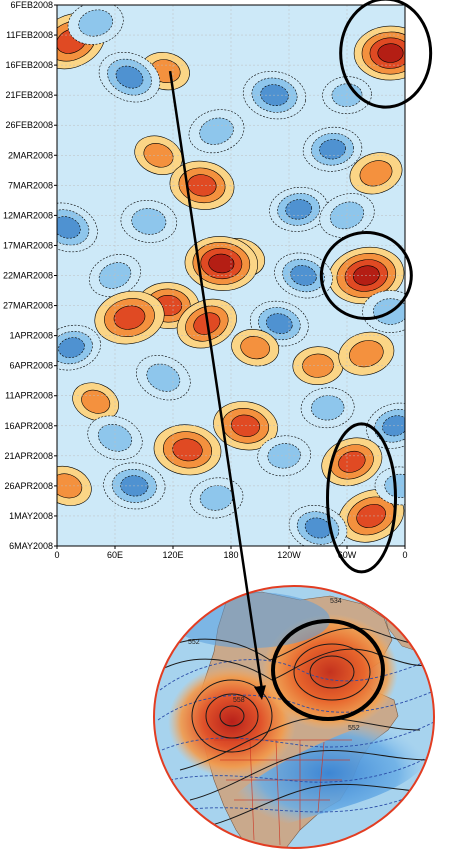 The height and width of the screenshot is (850, 454). Describe the element at coordinates (31, 5) in the screenshot. I see `y-tick-label: 6FEB2008` at that location.